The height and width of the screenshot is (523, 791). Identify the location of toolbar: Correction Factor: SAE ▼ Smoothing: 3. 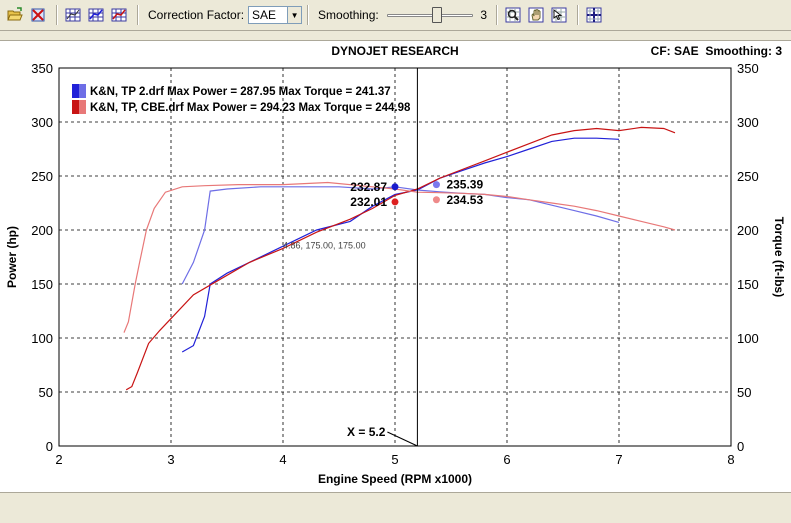
(395, 15).